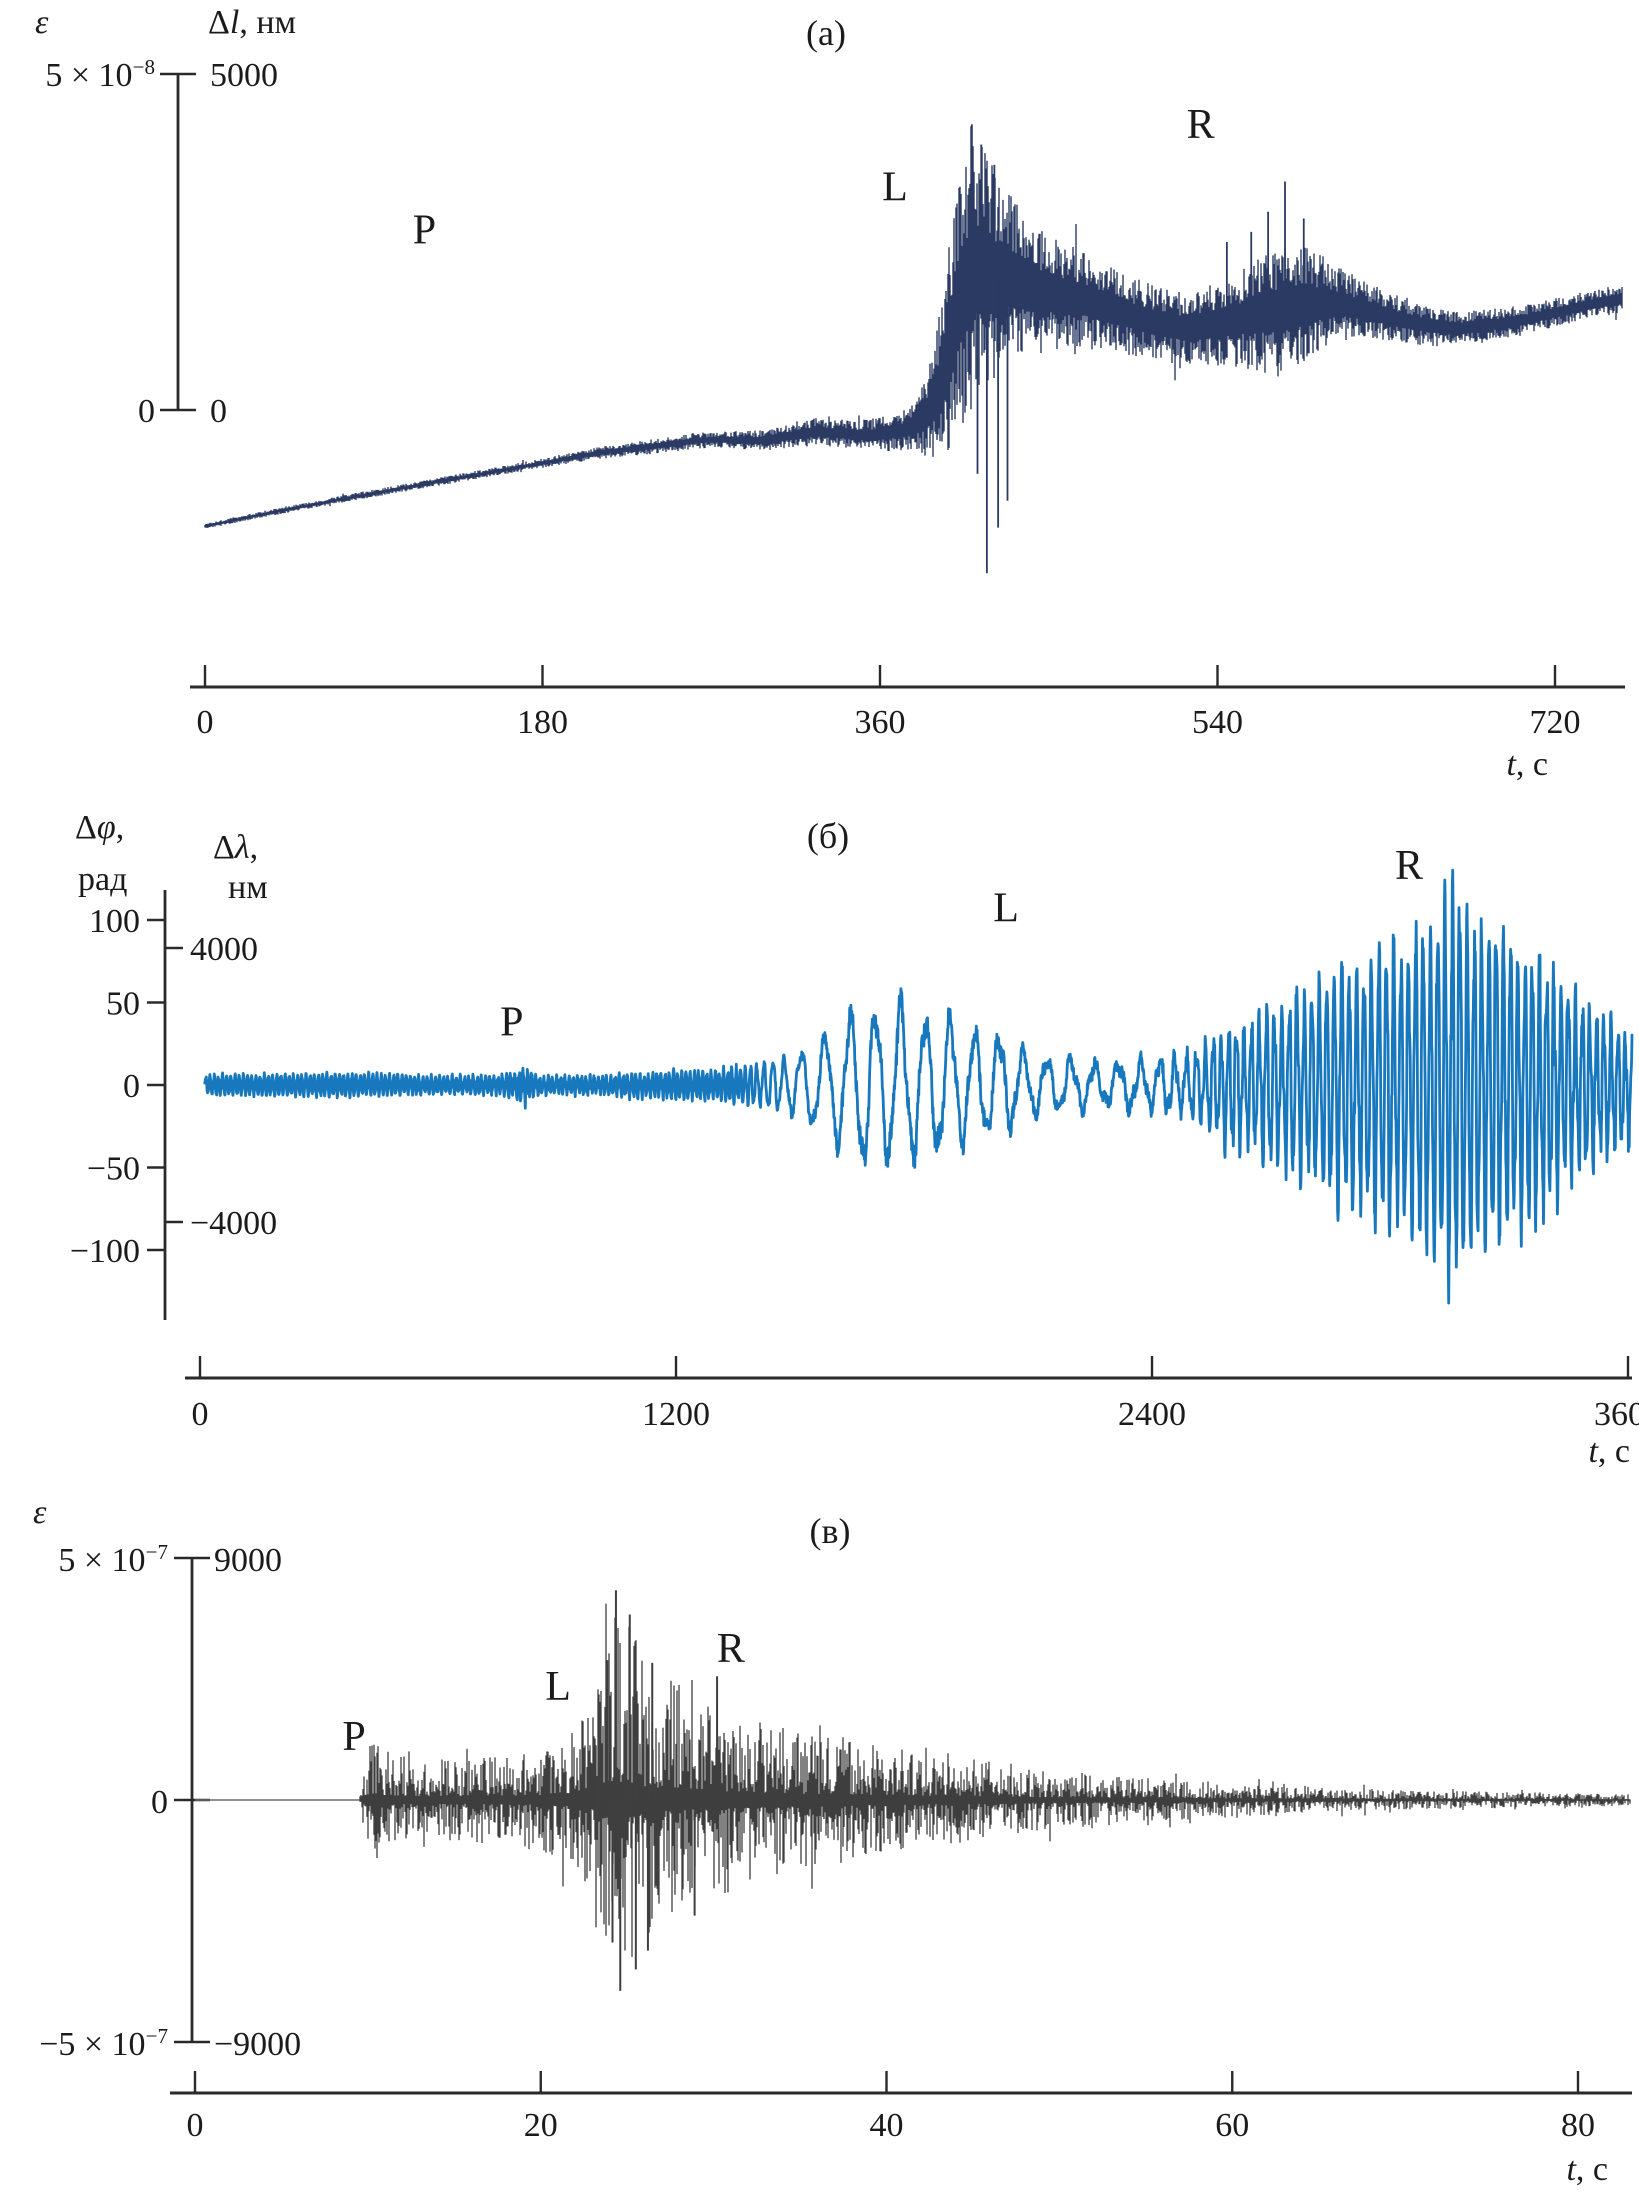 The height and width of the screenshot is (2201, 1639). I want to click on y-inner-tick-label: 0, so click(218, 411).